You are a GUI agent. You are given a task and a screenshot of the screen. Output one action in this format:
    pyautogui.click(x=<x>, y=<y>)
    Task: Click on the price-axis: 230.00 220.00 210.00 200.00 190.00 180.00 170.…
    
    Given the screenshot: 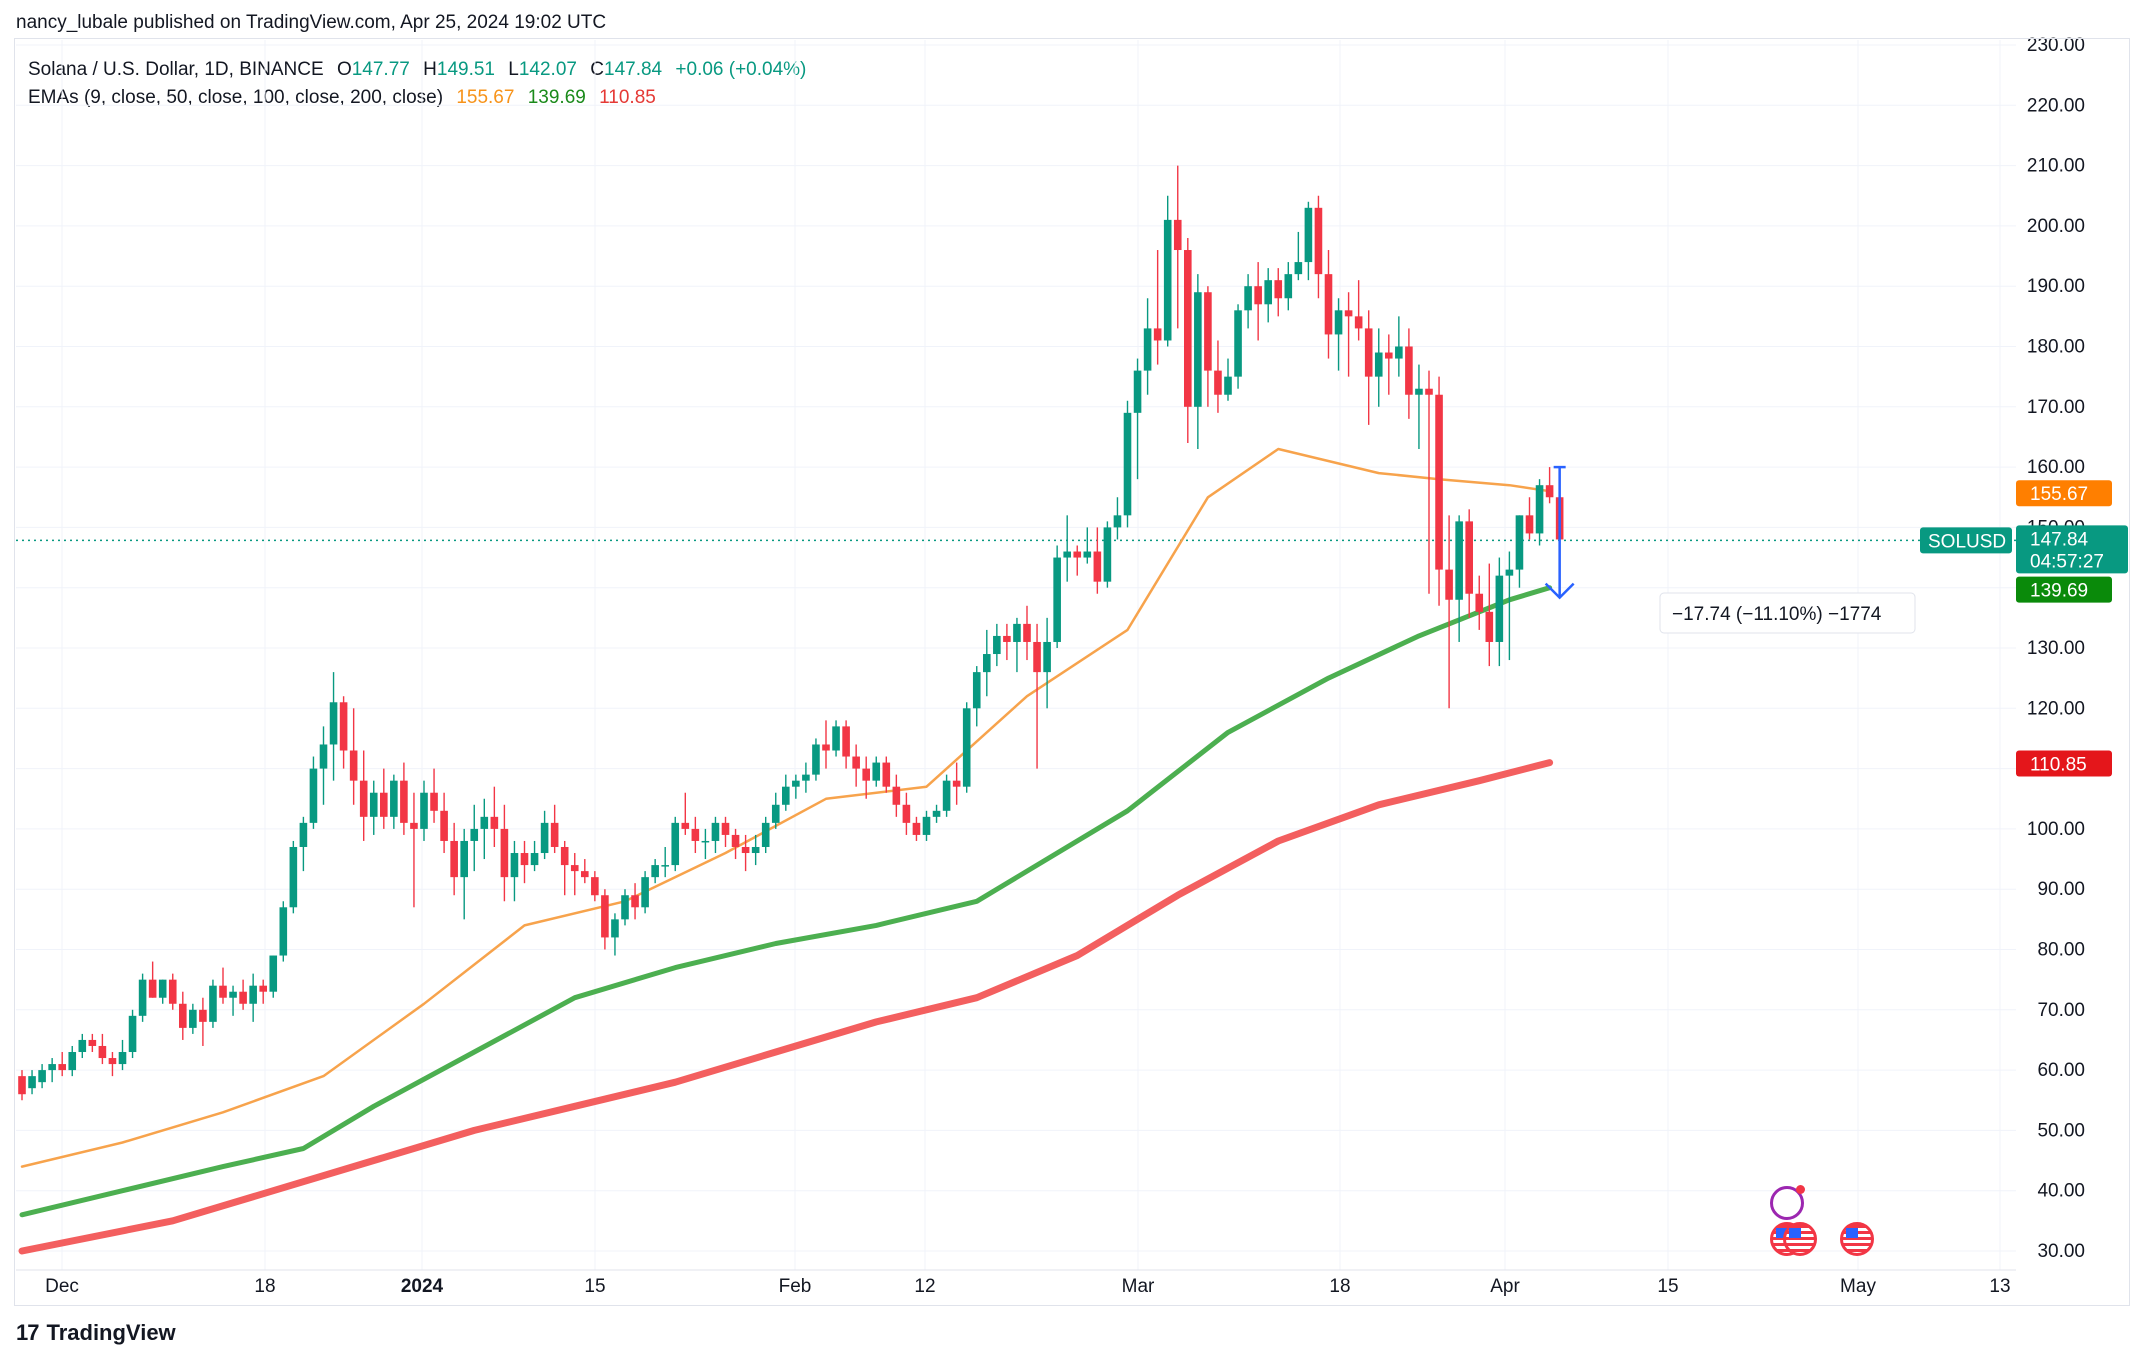 What is the action you would take?
    pyautogui.click(x=2056, y=648)
    